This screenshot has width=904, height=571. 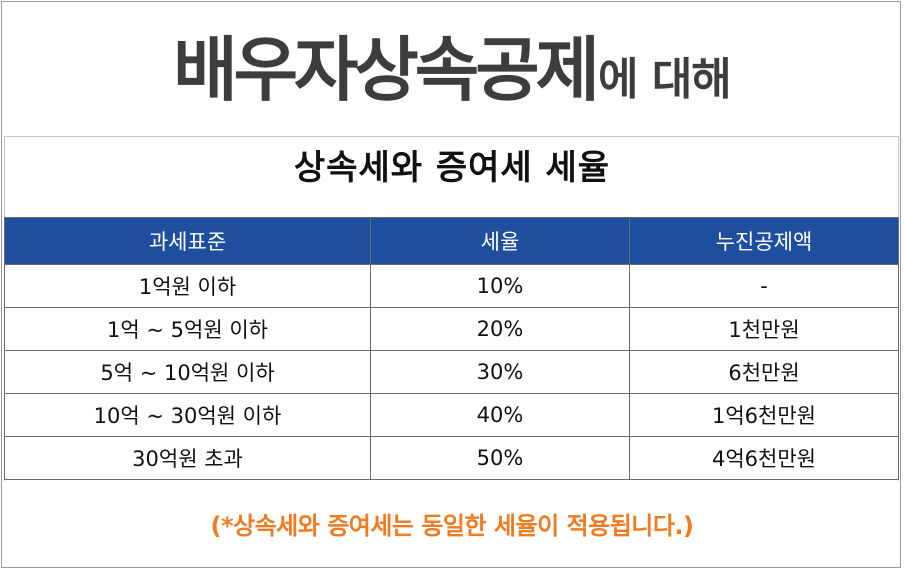 What do you see at coordinates (452, 168) in the screenshot?
I see `table-title: 상속세와 증여세 세율` at bounding box center [452, 168].